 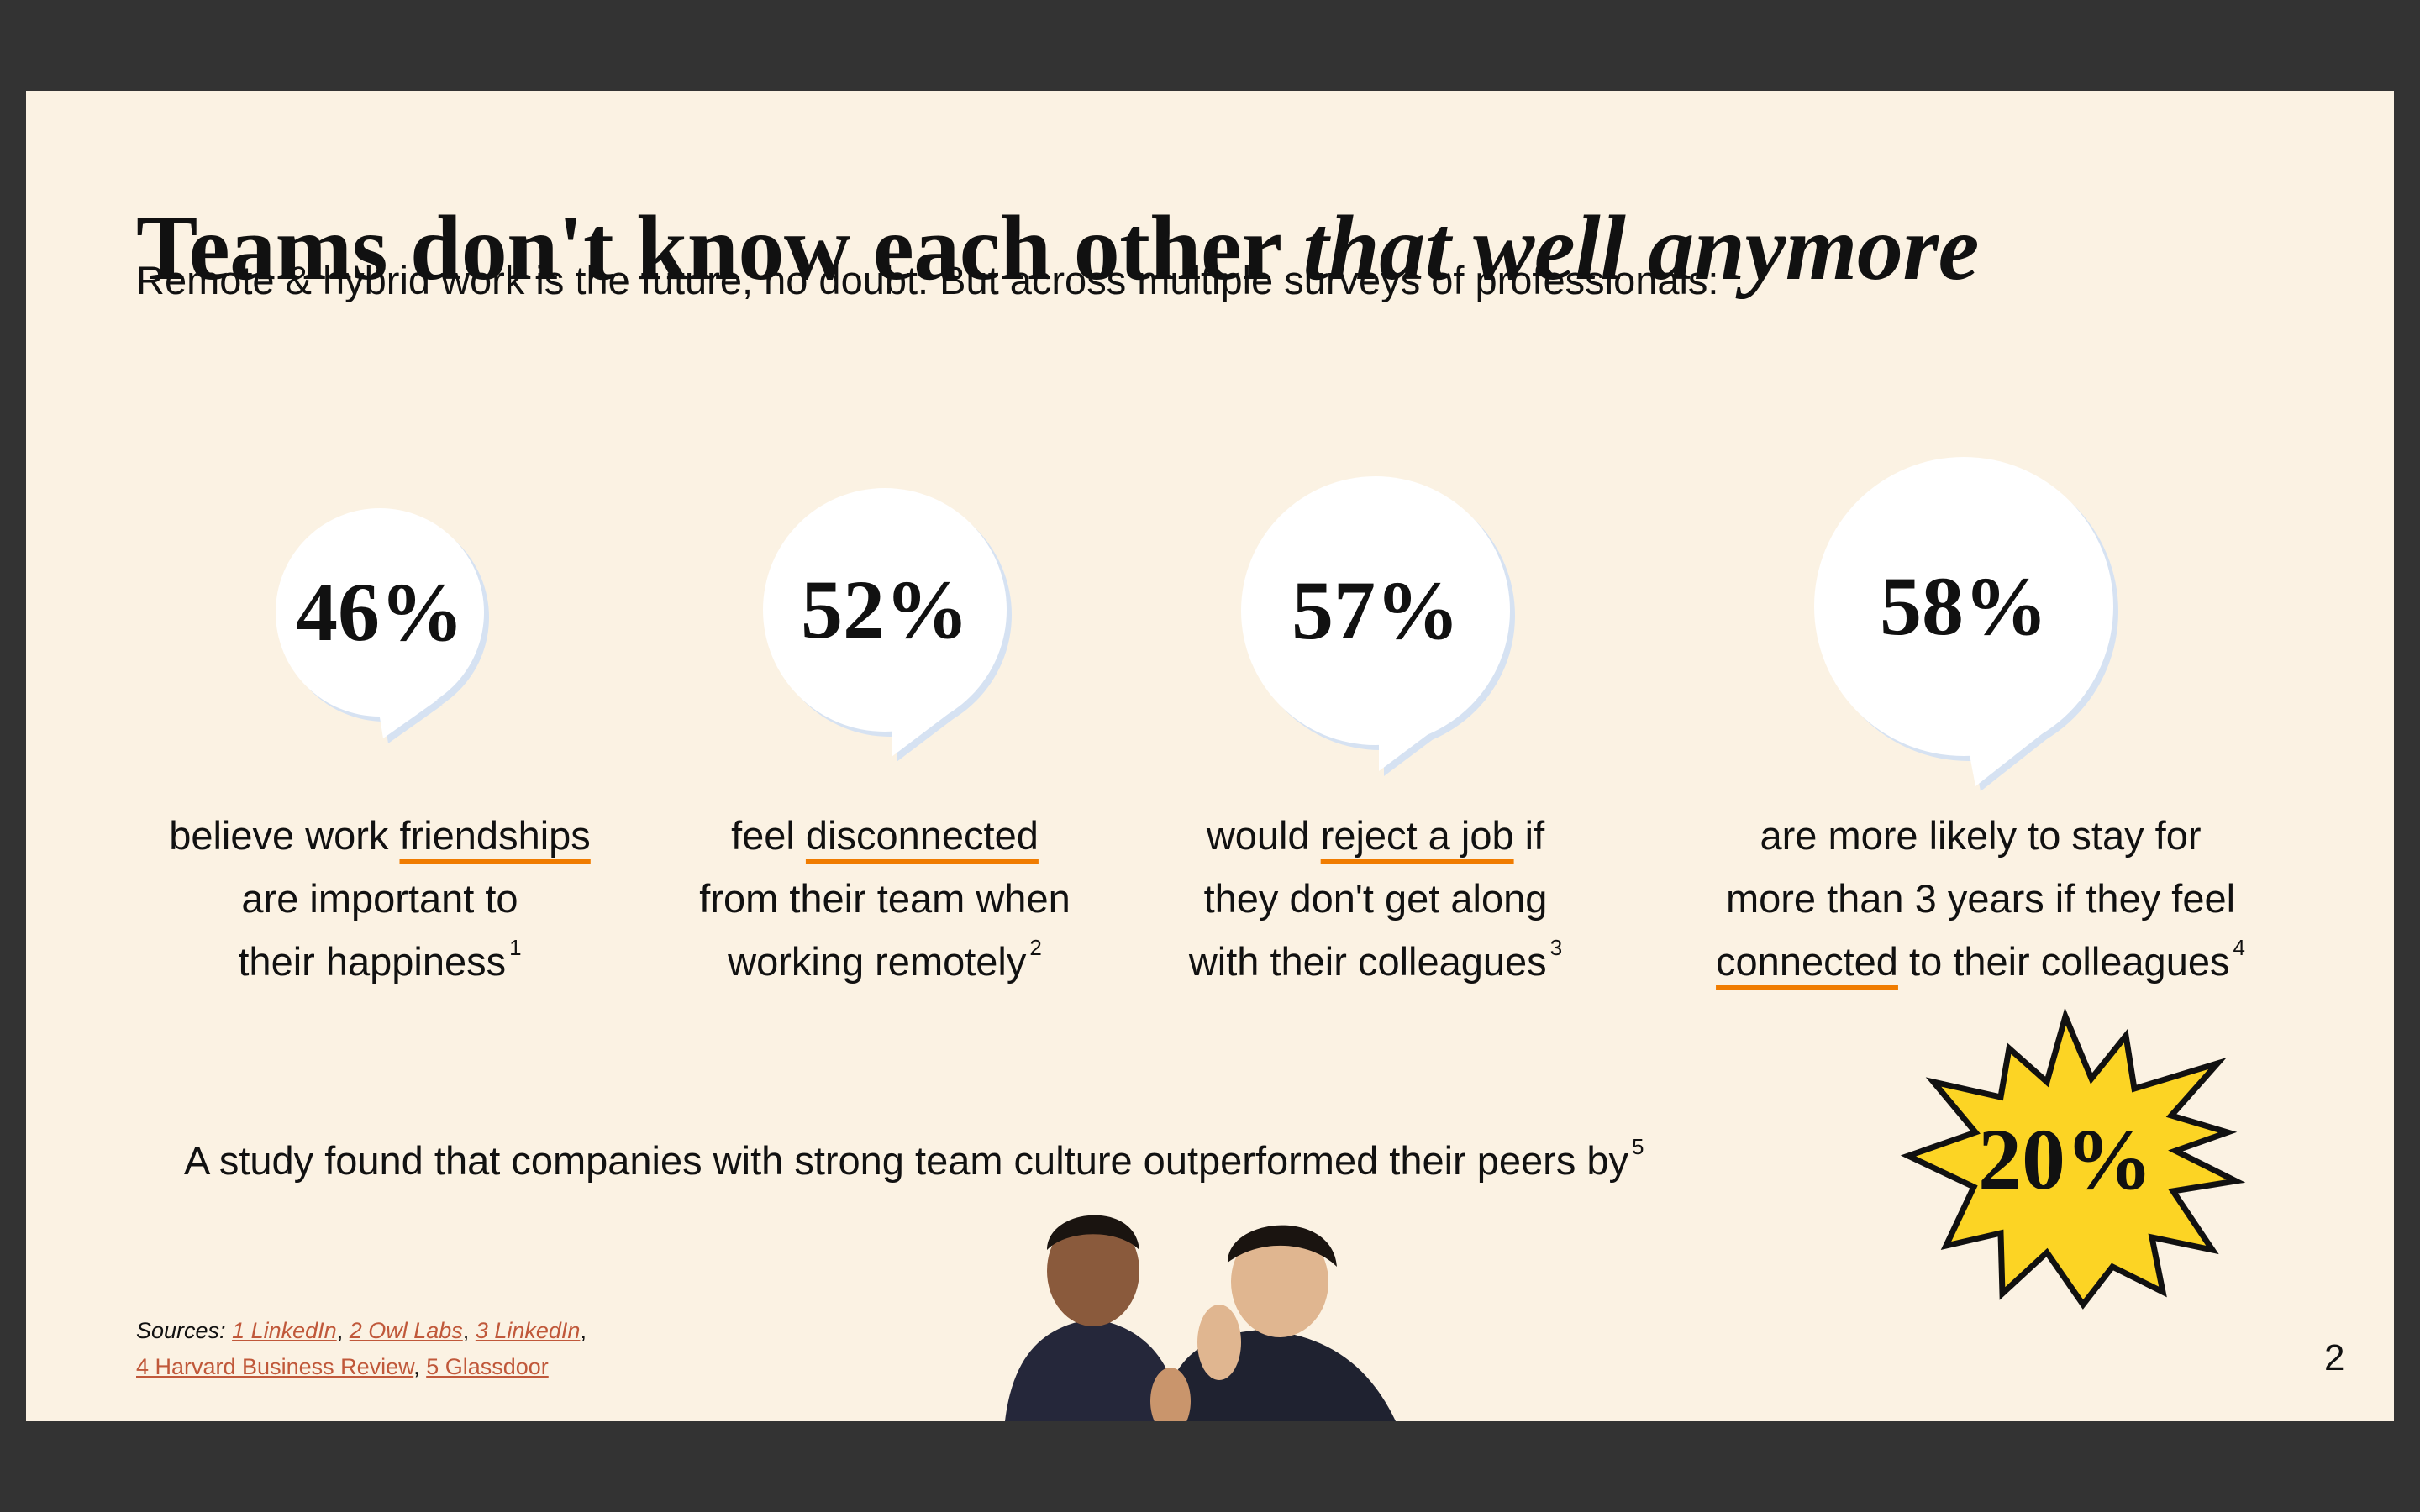 I want to click on text: are more likely to stay for, so click(x=1981, y=835).